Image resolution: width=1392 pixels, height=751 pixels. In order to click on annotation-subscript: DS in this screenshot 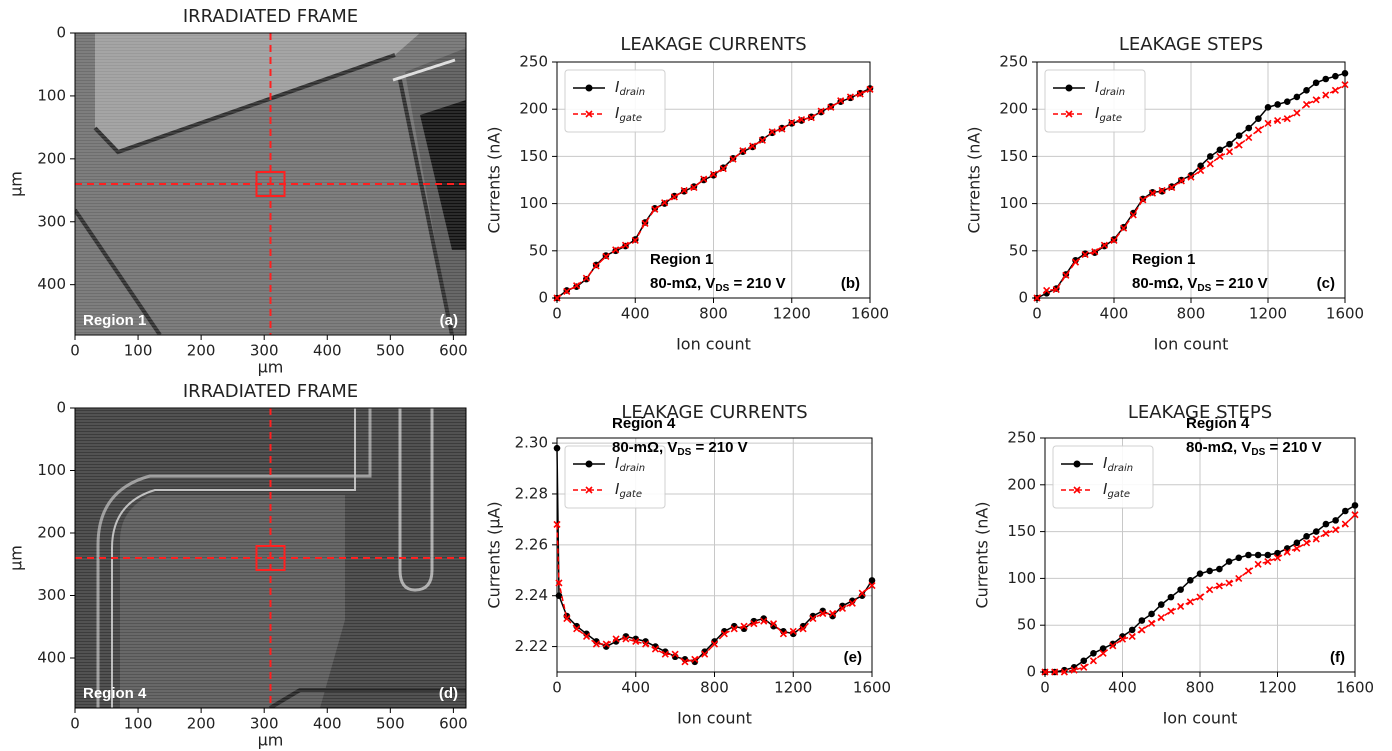, I will do `click(684, 452)`.